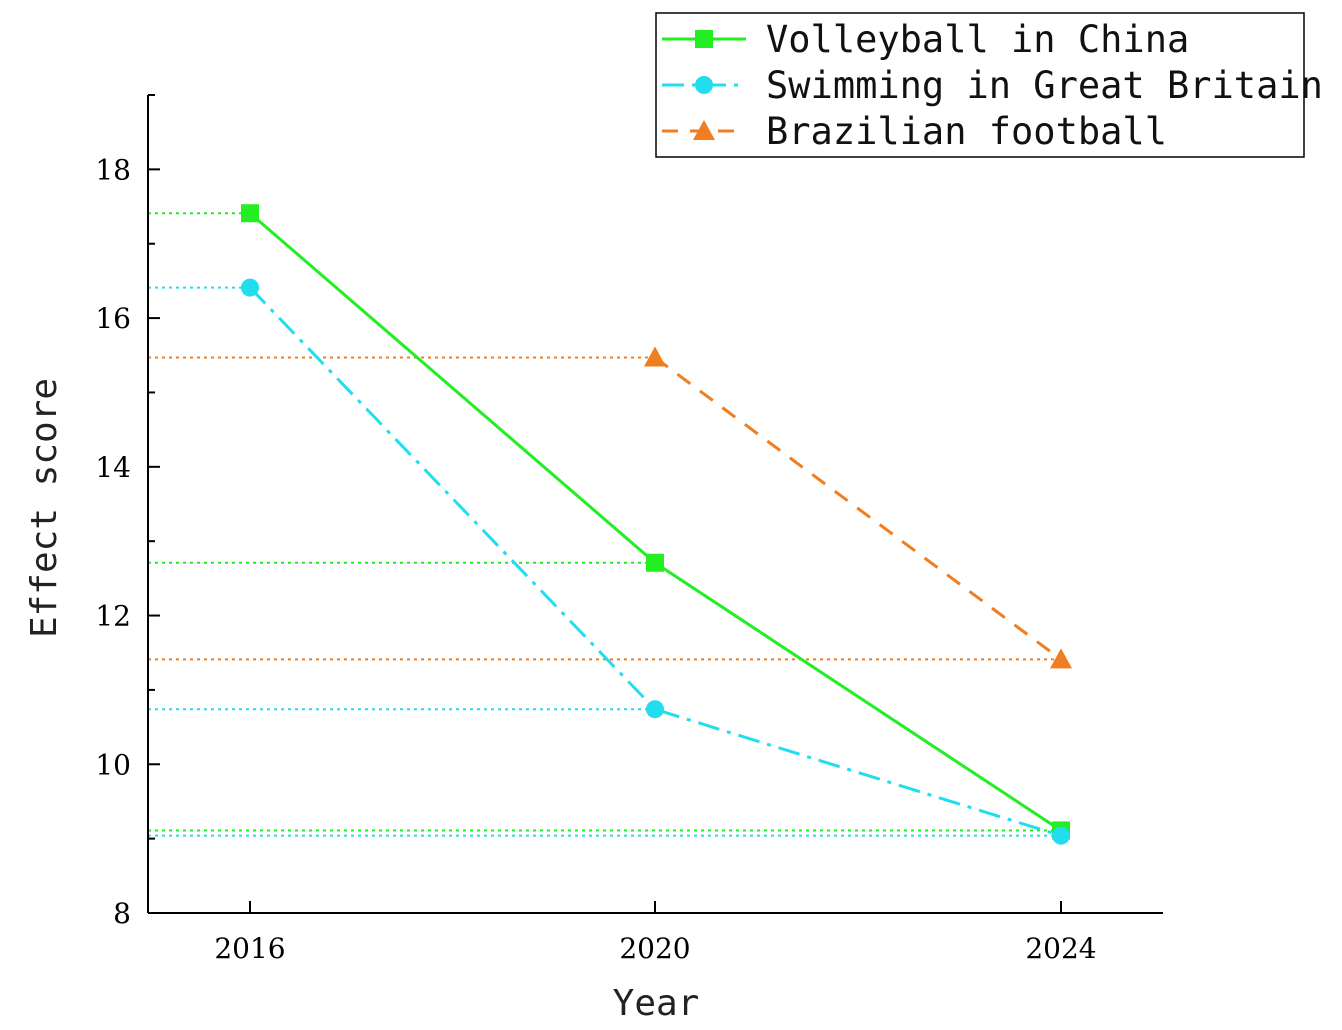 This screenshot has height=1030, width=1342. What do you see at coordinates (1060, 948) in the screenshot?
I see `x-tick-label: 2024` at bounding box center [1060, 948].